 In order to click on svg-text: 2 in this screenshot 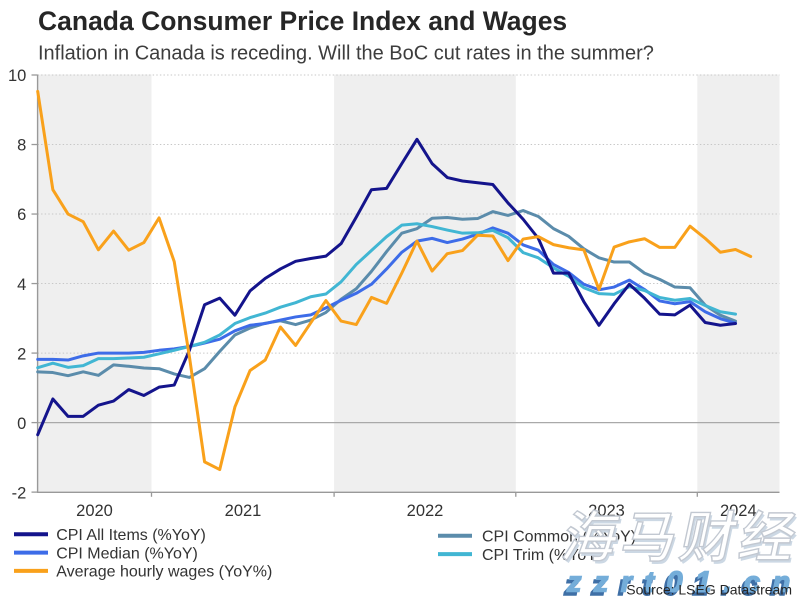, I will do `click(21, 354)`.